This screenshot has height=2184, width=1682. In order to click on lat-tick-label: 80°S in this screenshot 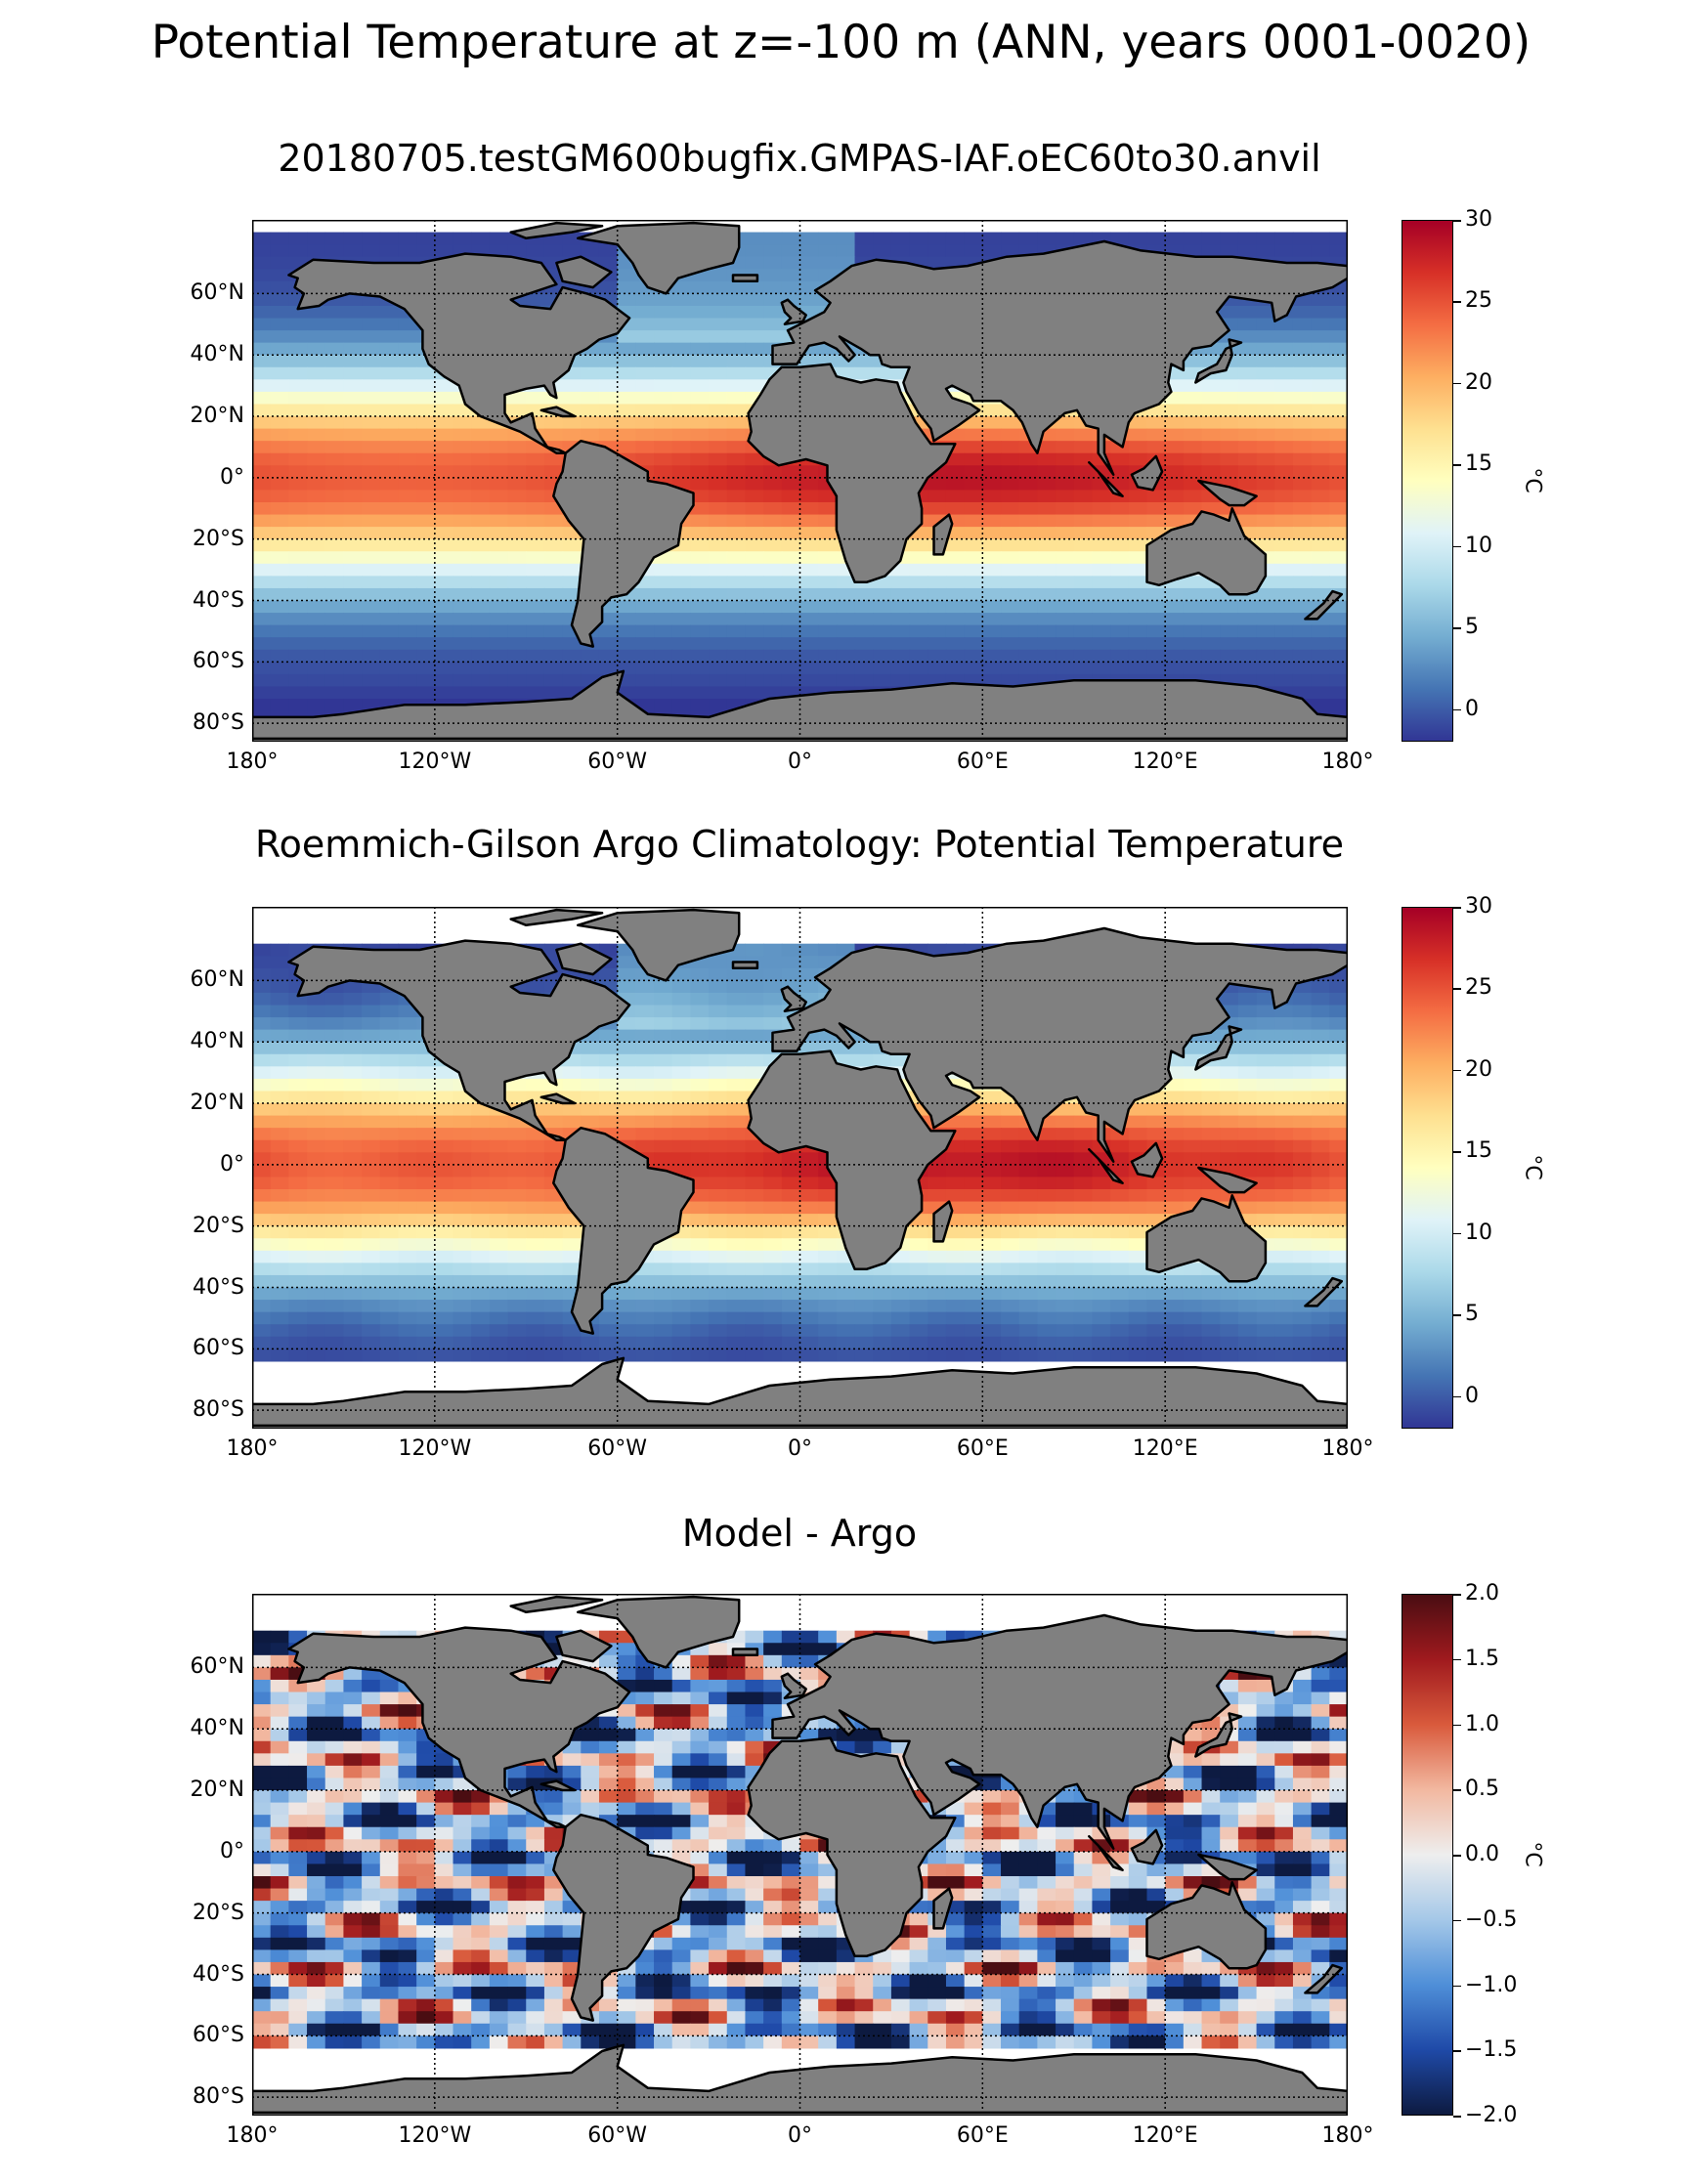, I will do `click(218, 723)`.